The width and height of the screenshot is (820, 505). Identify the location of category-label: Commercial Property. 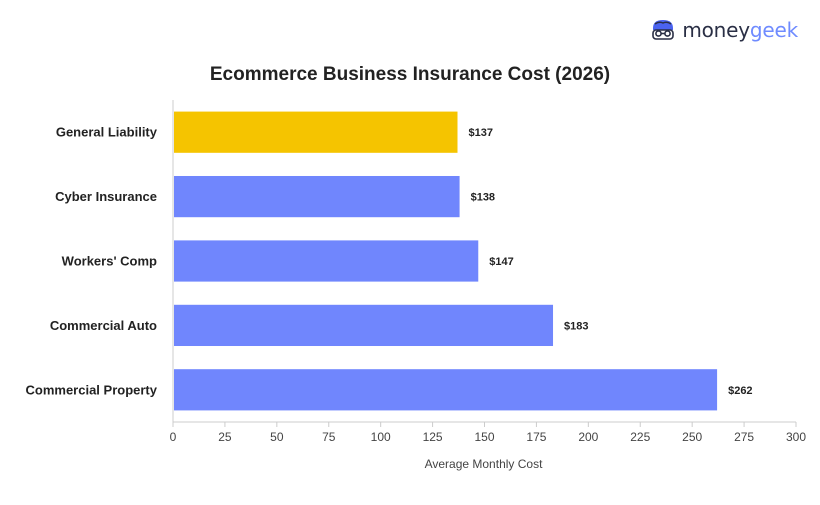
(92, 389).